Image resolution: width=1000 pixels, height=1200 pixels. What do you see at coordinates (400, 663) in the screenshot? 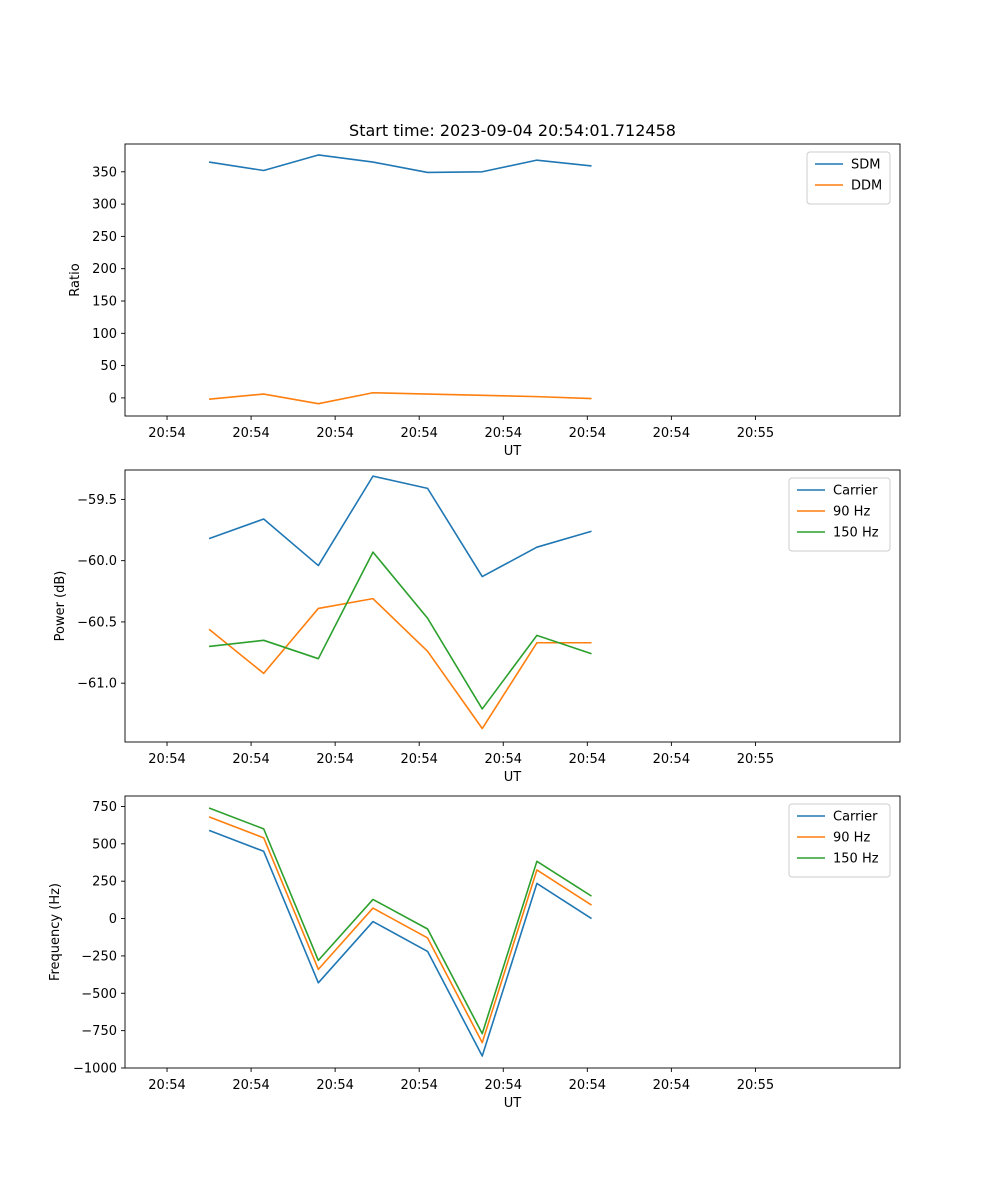
I see `power-series-90-hz-line` at bounding box center [400, 663].